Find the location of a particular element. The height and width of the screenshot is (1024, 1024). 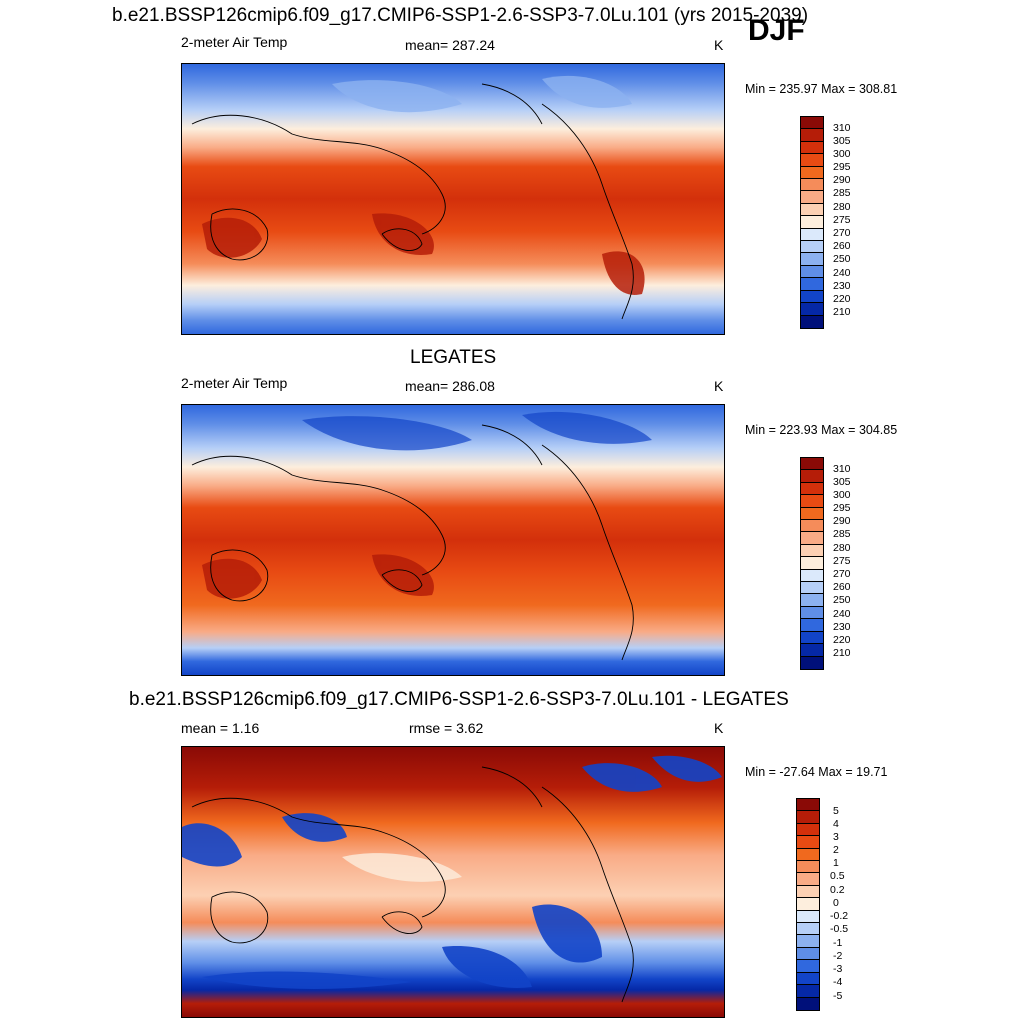

panel2-left-label: 2-meter Air Temp is located at coordinates (234, 383).